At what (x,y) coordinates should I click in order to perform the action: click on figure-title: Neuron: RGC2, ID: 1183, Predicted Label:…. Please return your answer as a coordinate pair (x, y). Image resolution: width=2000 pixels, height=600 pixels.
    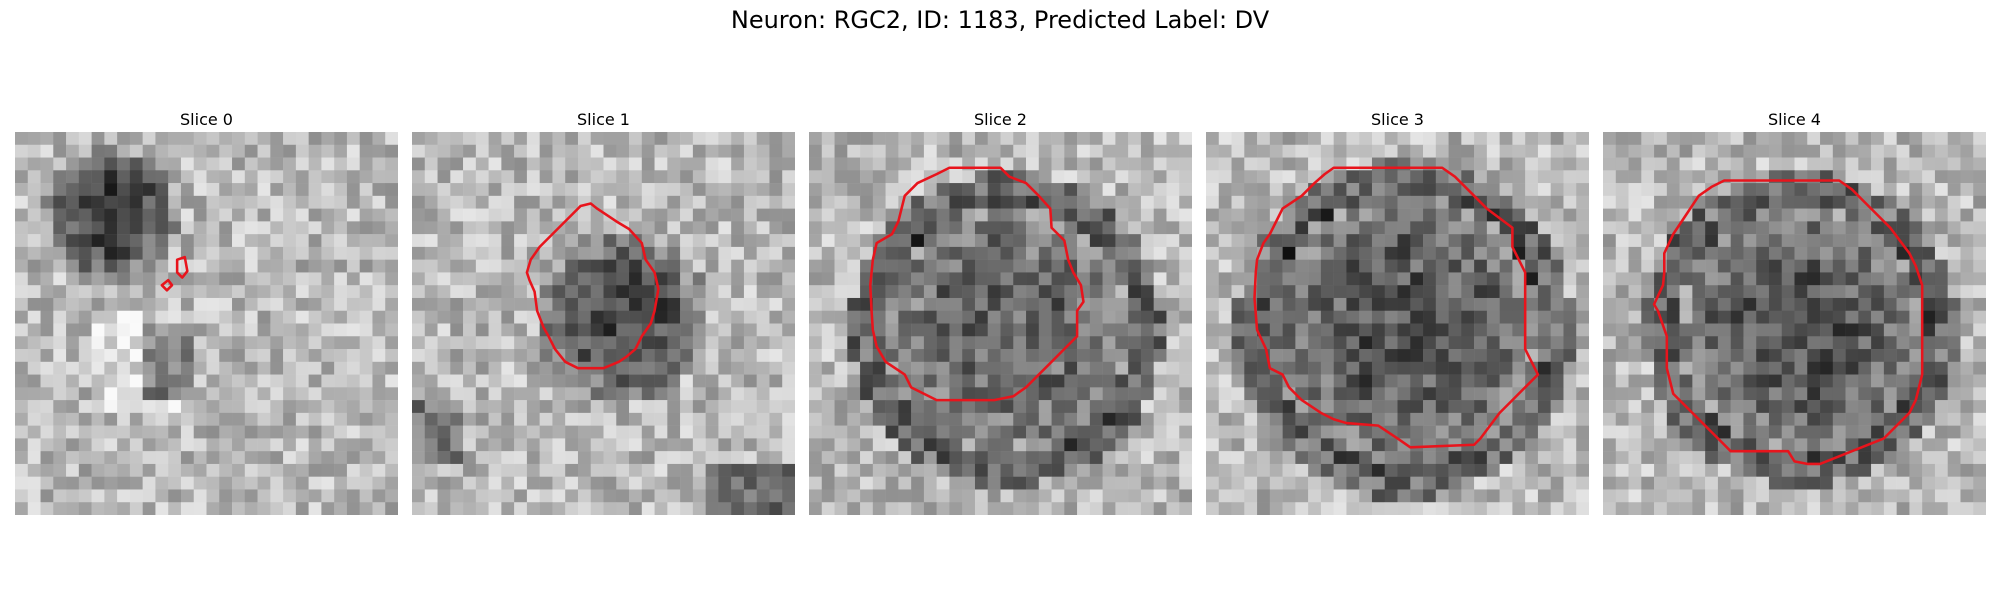
    Looking at the image, I should click on (1000, 20).